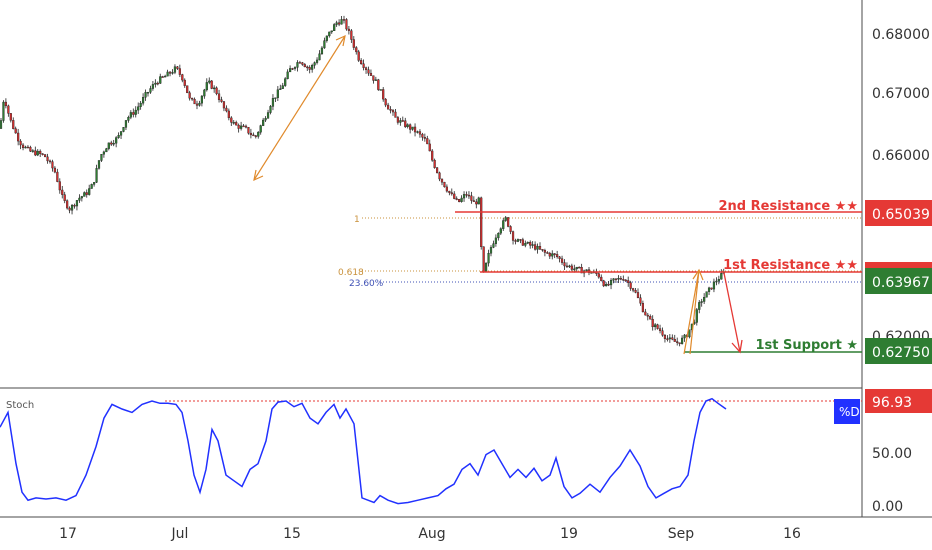 The height and width of the screenshot is (550, 932). Describe the element at coordinates (898, 401) in the screenshot. I see `stoch-value-badge` at that location.